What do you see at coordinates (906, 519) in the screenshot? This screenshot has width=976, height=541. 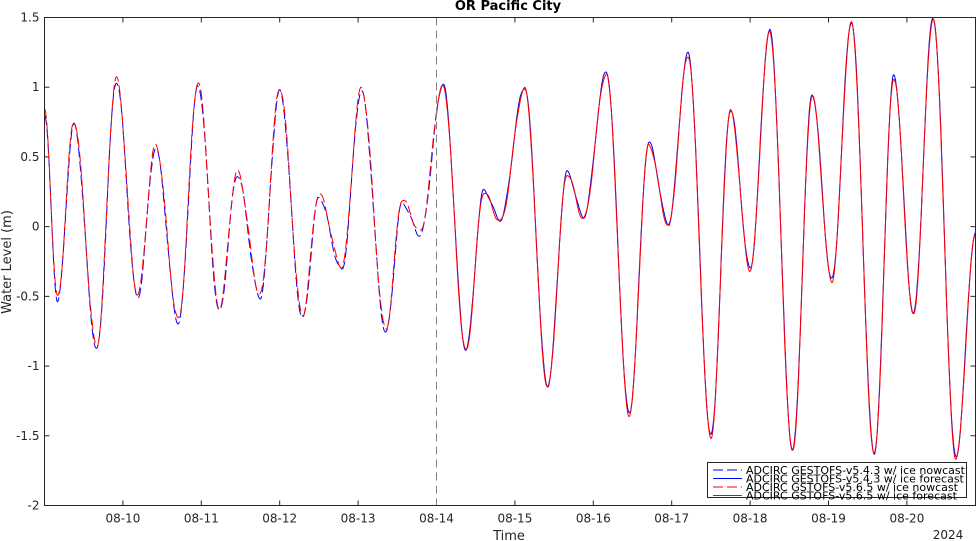 I see `x-tick-label: 08-20` at bounding box center [906, 519].